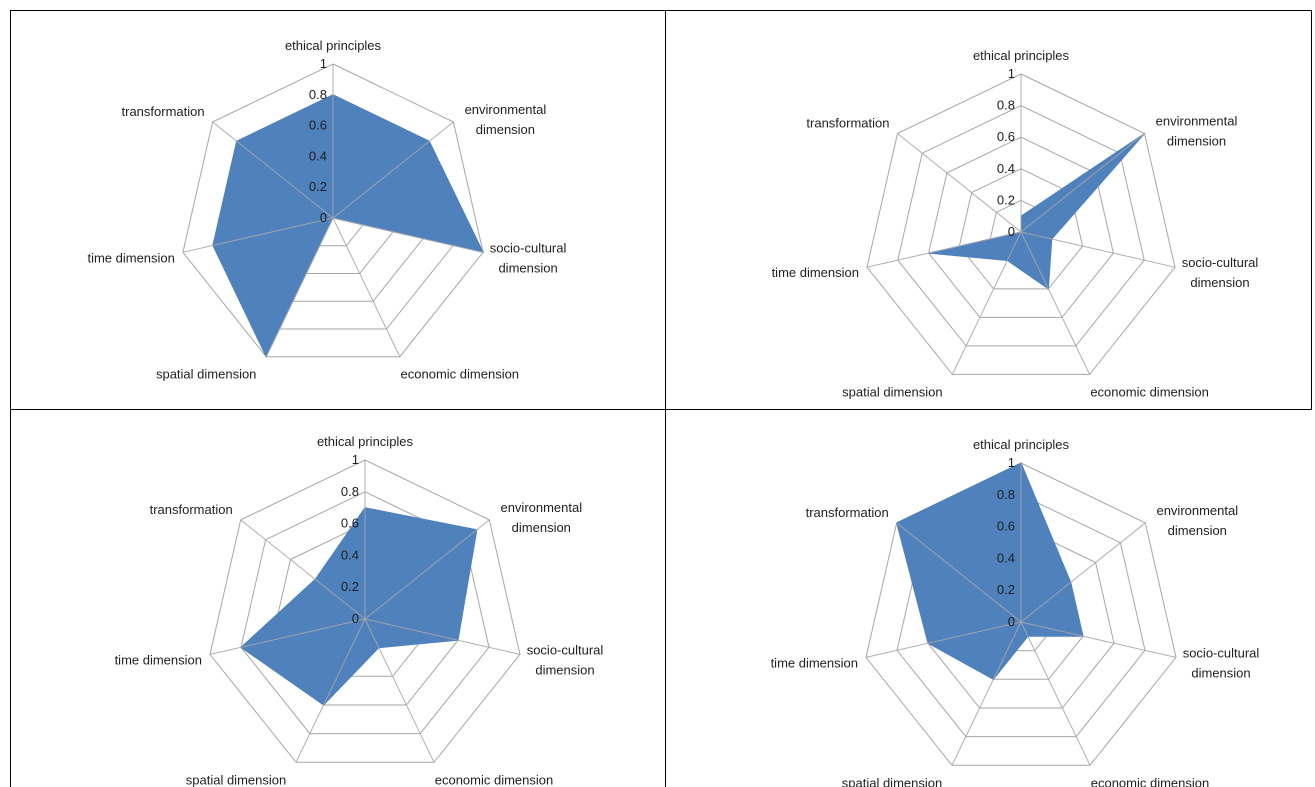 The height and width of the screenshot is (787, 1315). I want to click on table-border-right, so click(1311, 210).